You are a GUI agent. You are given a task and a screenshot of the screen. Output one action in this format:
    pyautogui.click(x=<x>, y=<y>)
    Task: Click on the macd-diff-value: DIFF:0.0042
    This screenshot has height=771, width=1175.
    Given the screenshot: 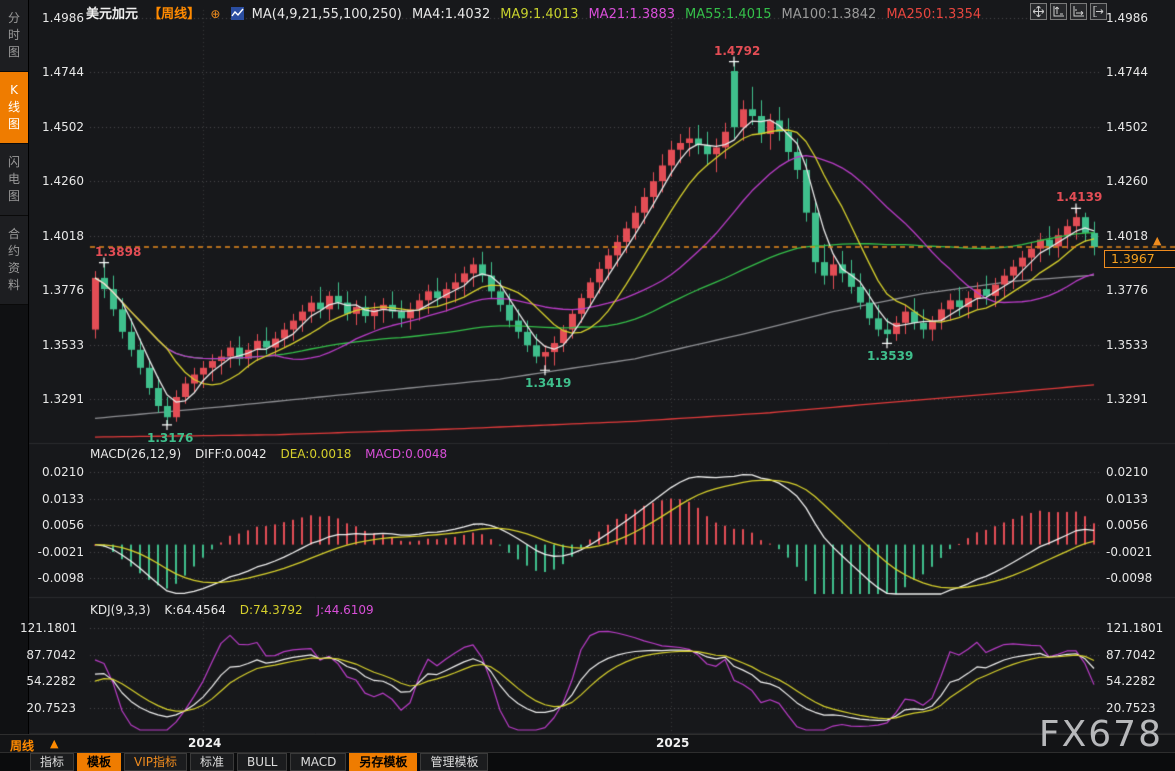 What is the action you would take?
    pyautogui.click(x=230, y=454)
    